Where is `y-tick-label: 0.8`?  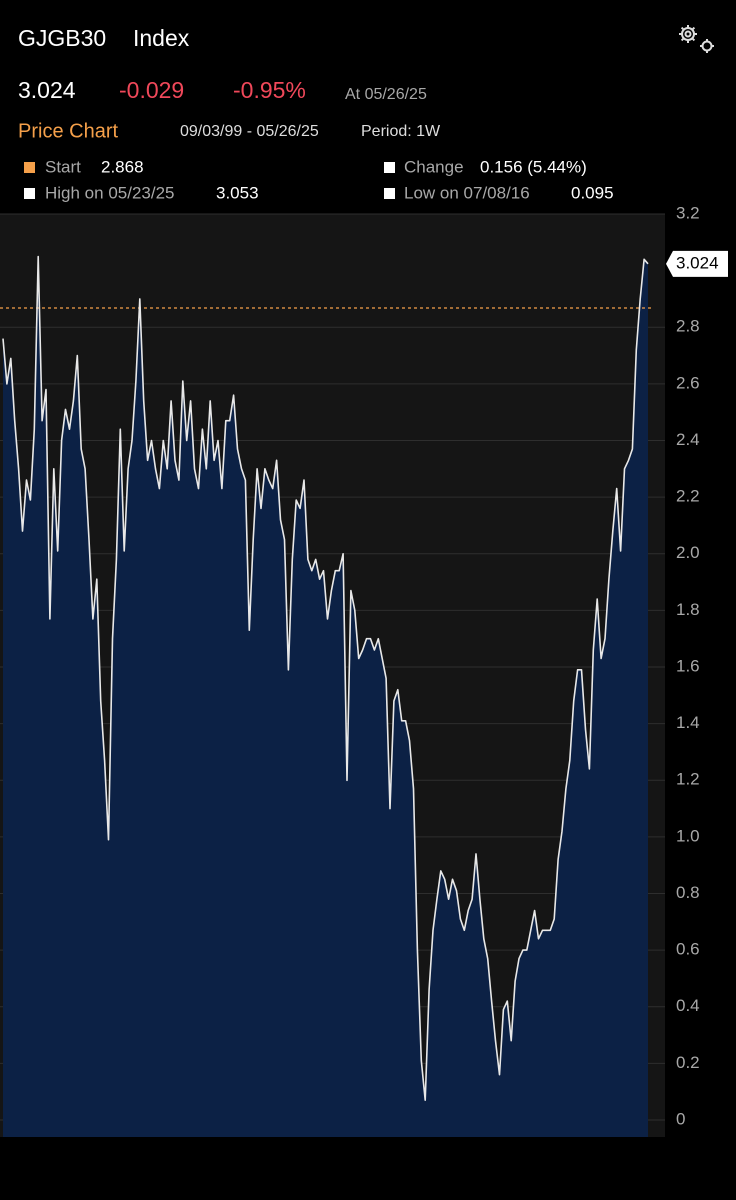 y-tick-label: 0.8 is located at coordinates (688, 892).